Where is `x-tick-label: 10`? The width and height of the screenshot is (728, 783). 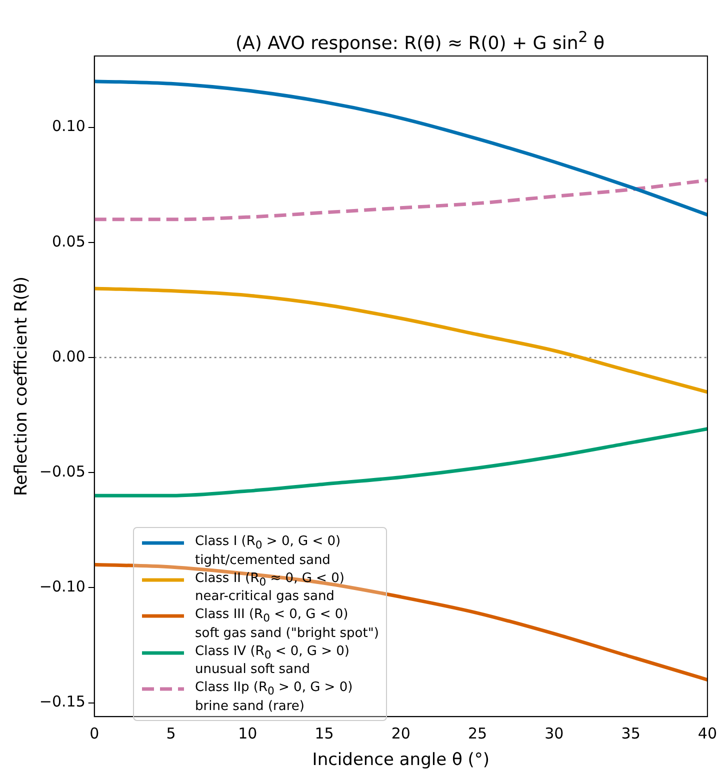 x-tick-label: 10 is located at coordinates (248, 733).